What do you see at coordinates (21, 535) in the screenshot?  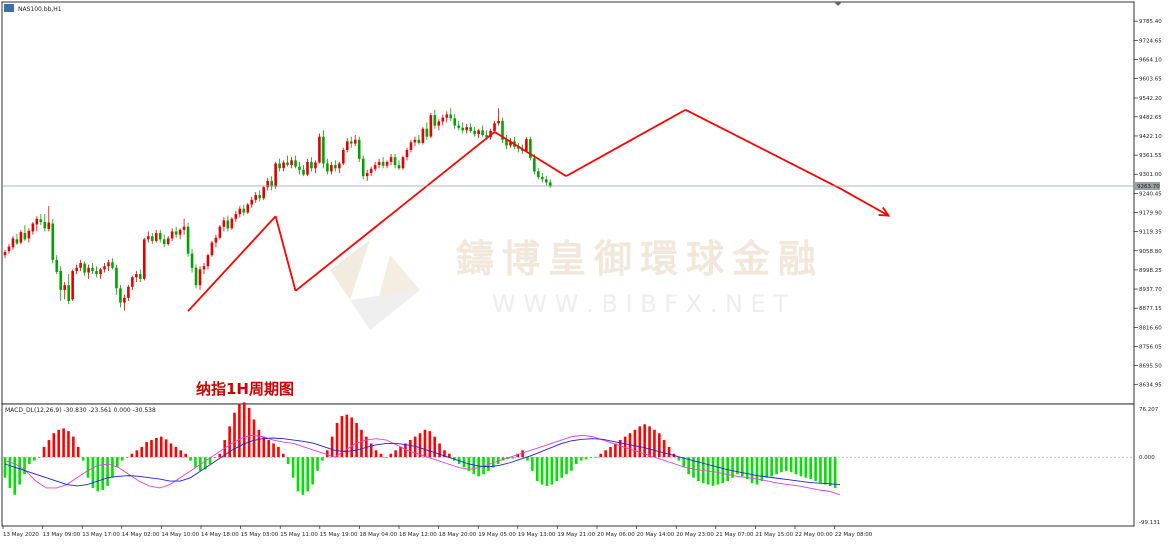 I see `x-tick-label: 13 May 2020` at bounding box center [21, 535].